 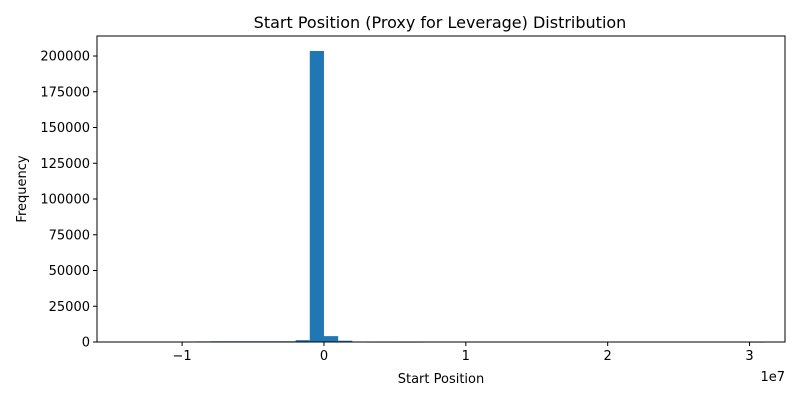 What do you see at coordinates (65, 92) in the screenshot?
I see `y-tick-label: 175000` at bounding box center [65, 92].